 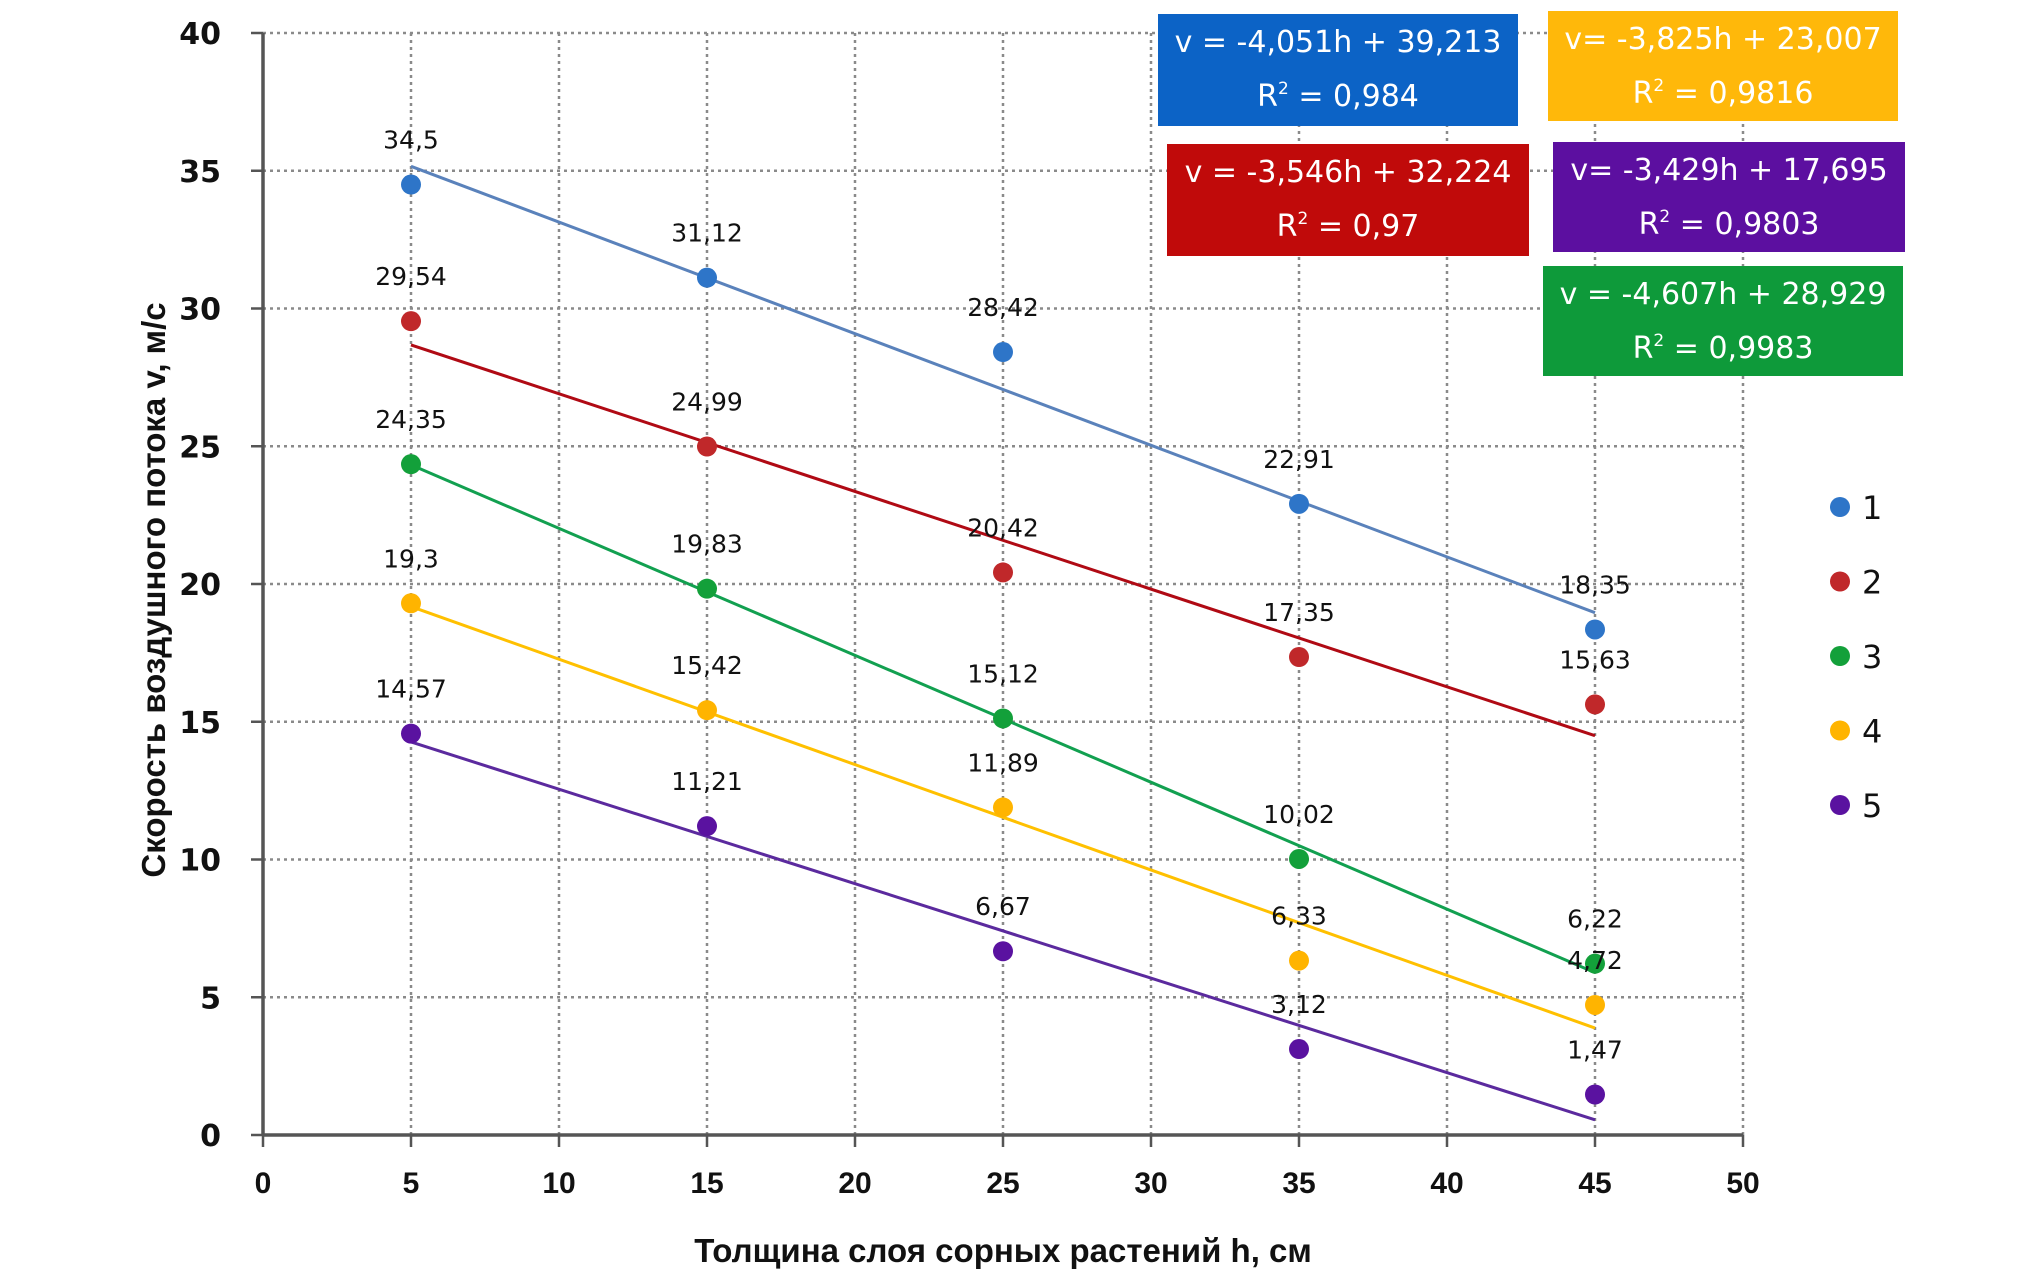 What do you see at coordinates (1348, 200) in the screenshot?
I see `equation-box-series-2: v = -3,546h + 32,224 R2 = 0,97` at bounding box center [1348, 200].